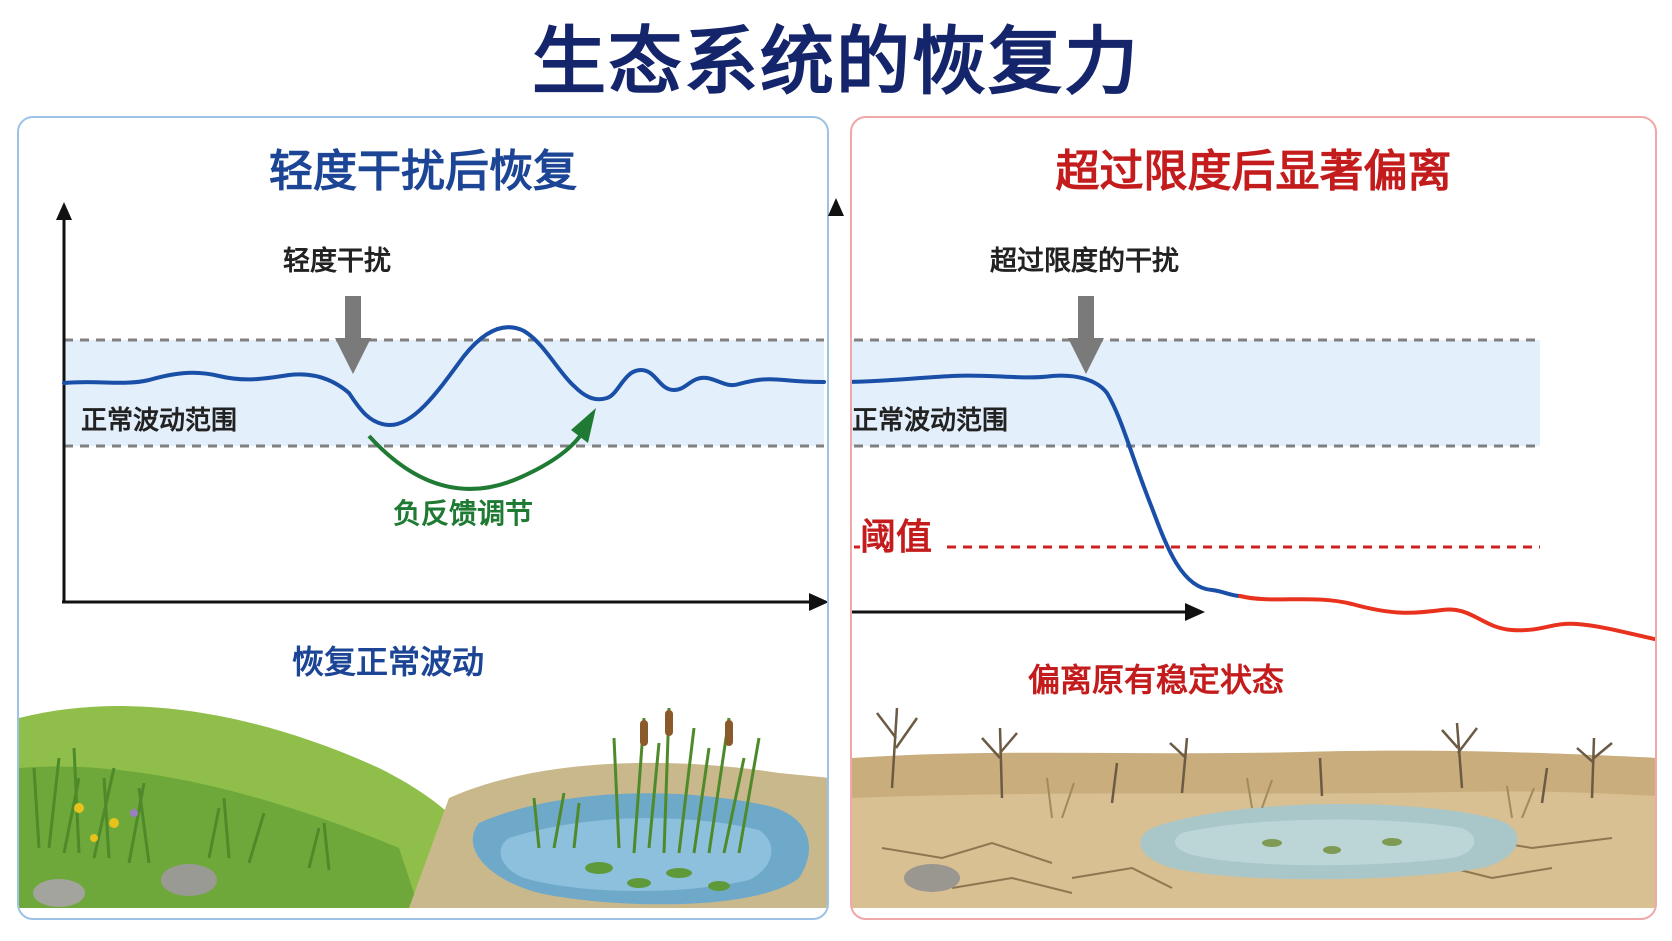  Describe the element at coordinates (481, 449) in the screenshot. I see `curved-arrow-icon` at that location.